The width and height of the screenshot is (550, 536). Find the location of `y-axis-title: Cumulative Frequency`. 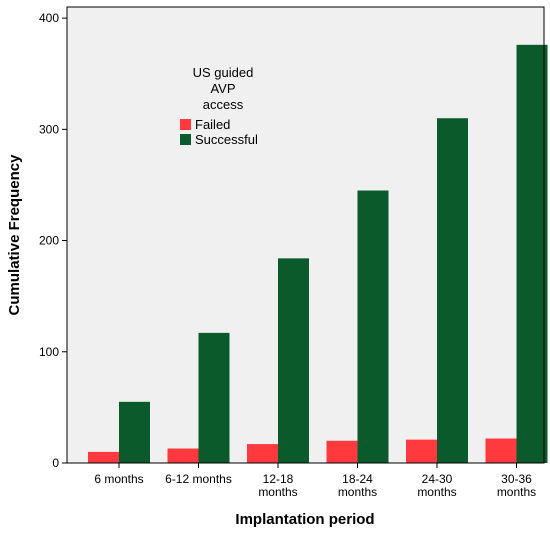

y-axis-title: Cumulative Frequency is located at coordinates (14, 235).